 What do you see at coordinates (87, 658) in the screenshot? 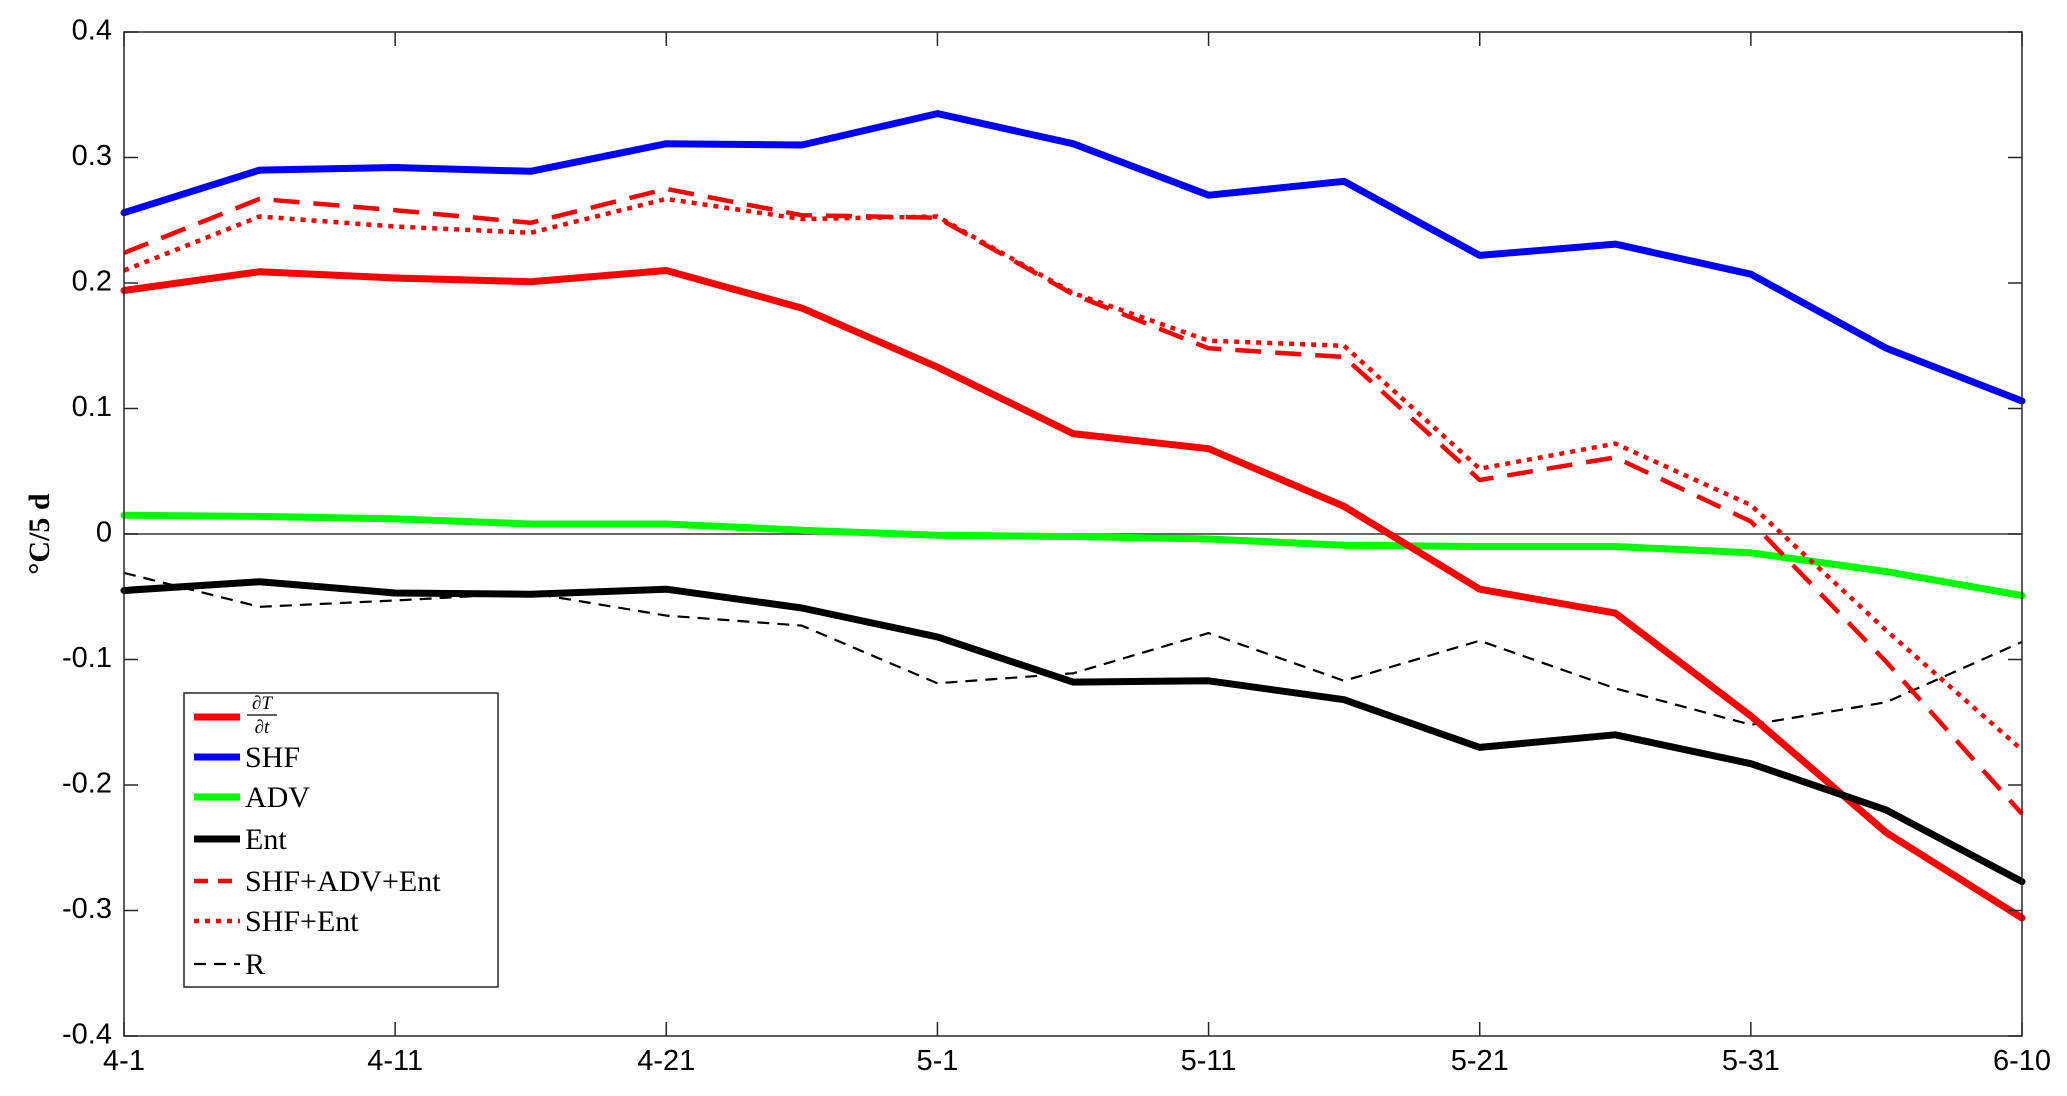
I see `y-tick-label: -0.1` at bounding box center [87, 658].